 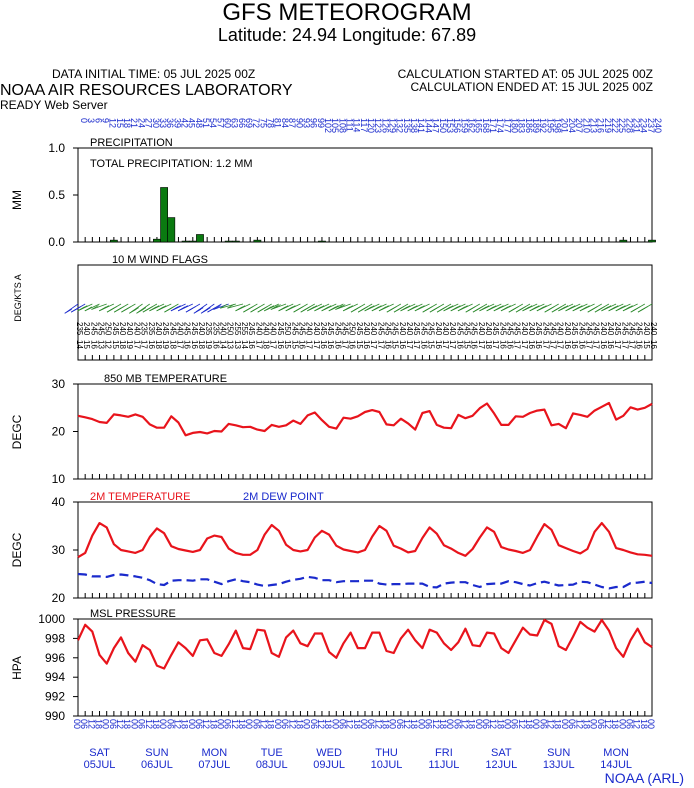 I want to click on top-hour-label: 216, so click(x=601, y=125).